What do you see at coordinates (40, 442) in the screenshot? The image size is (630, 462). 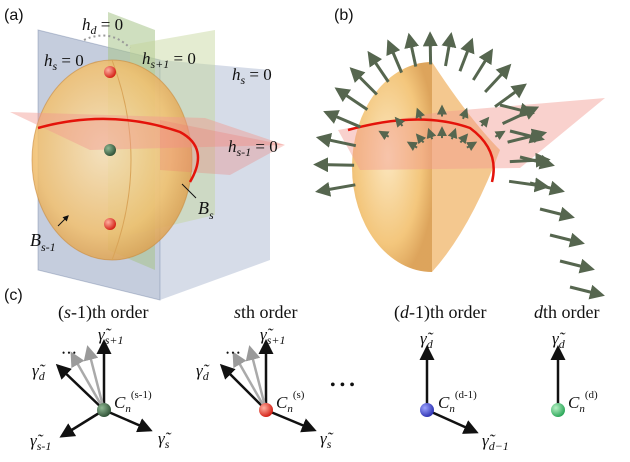 I see `label-down-1: γ̃s-1` at bounding box center [40, 442].